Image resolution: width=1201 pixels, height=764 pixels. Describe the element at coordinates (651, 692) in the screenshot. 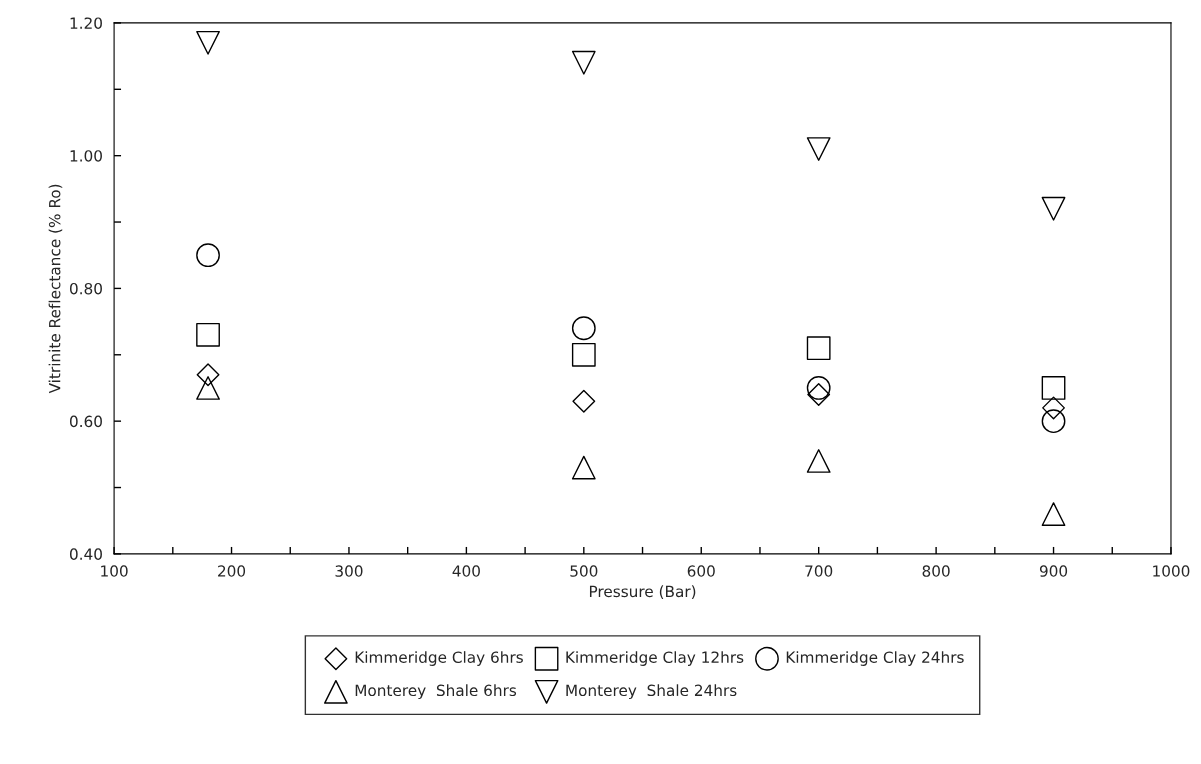

I see `legend-label: Monterey Shale 24hrs` at that location.